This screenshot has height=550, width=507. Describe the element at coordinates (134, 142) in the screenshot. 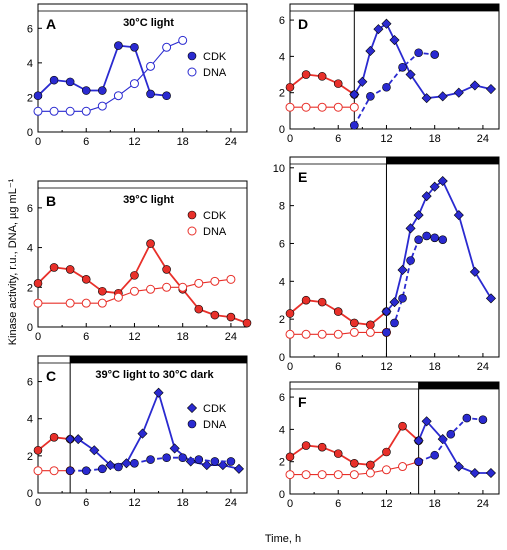

I see `panel-a-x-tick-label: 12` at that location.